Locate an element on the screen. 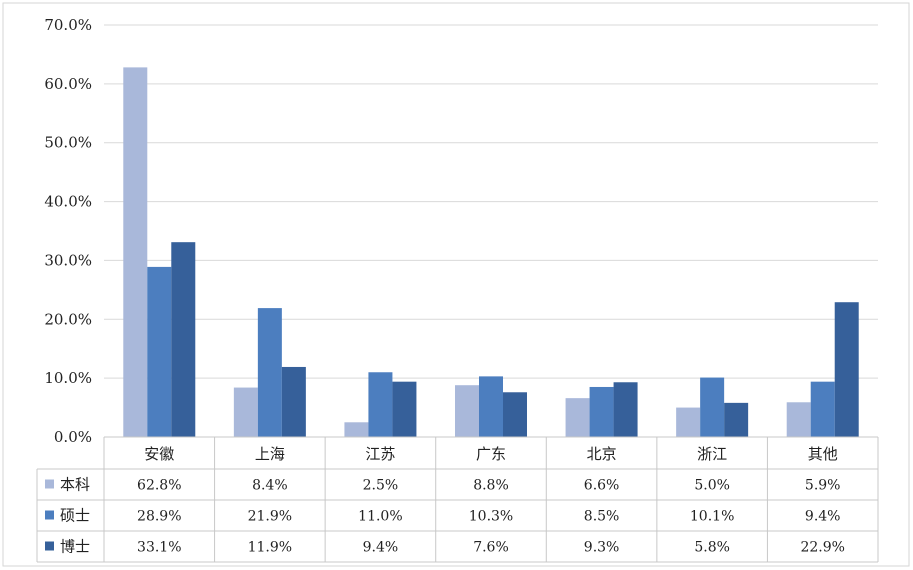  table-cell: 7.6% is located at coordinates (491, 548).